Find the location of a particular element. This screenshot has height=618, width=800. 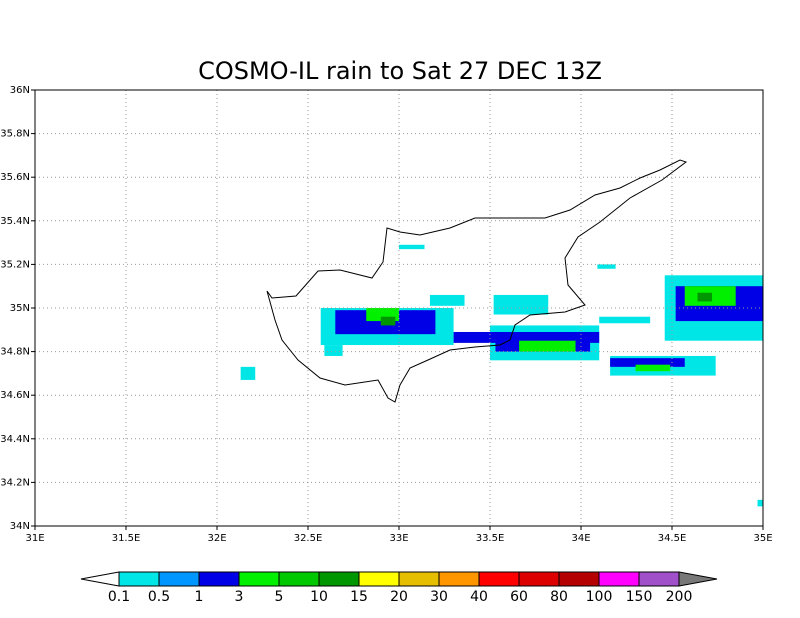

colorbar-label: 0.5 is located at coordinates (159, 597).